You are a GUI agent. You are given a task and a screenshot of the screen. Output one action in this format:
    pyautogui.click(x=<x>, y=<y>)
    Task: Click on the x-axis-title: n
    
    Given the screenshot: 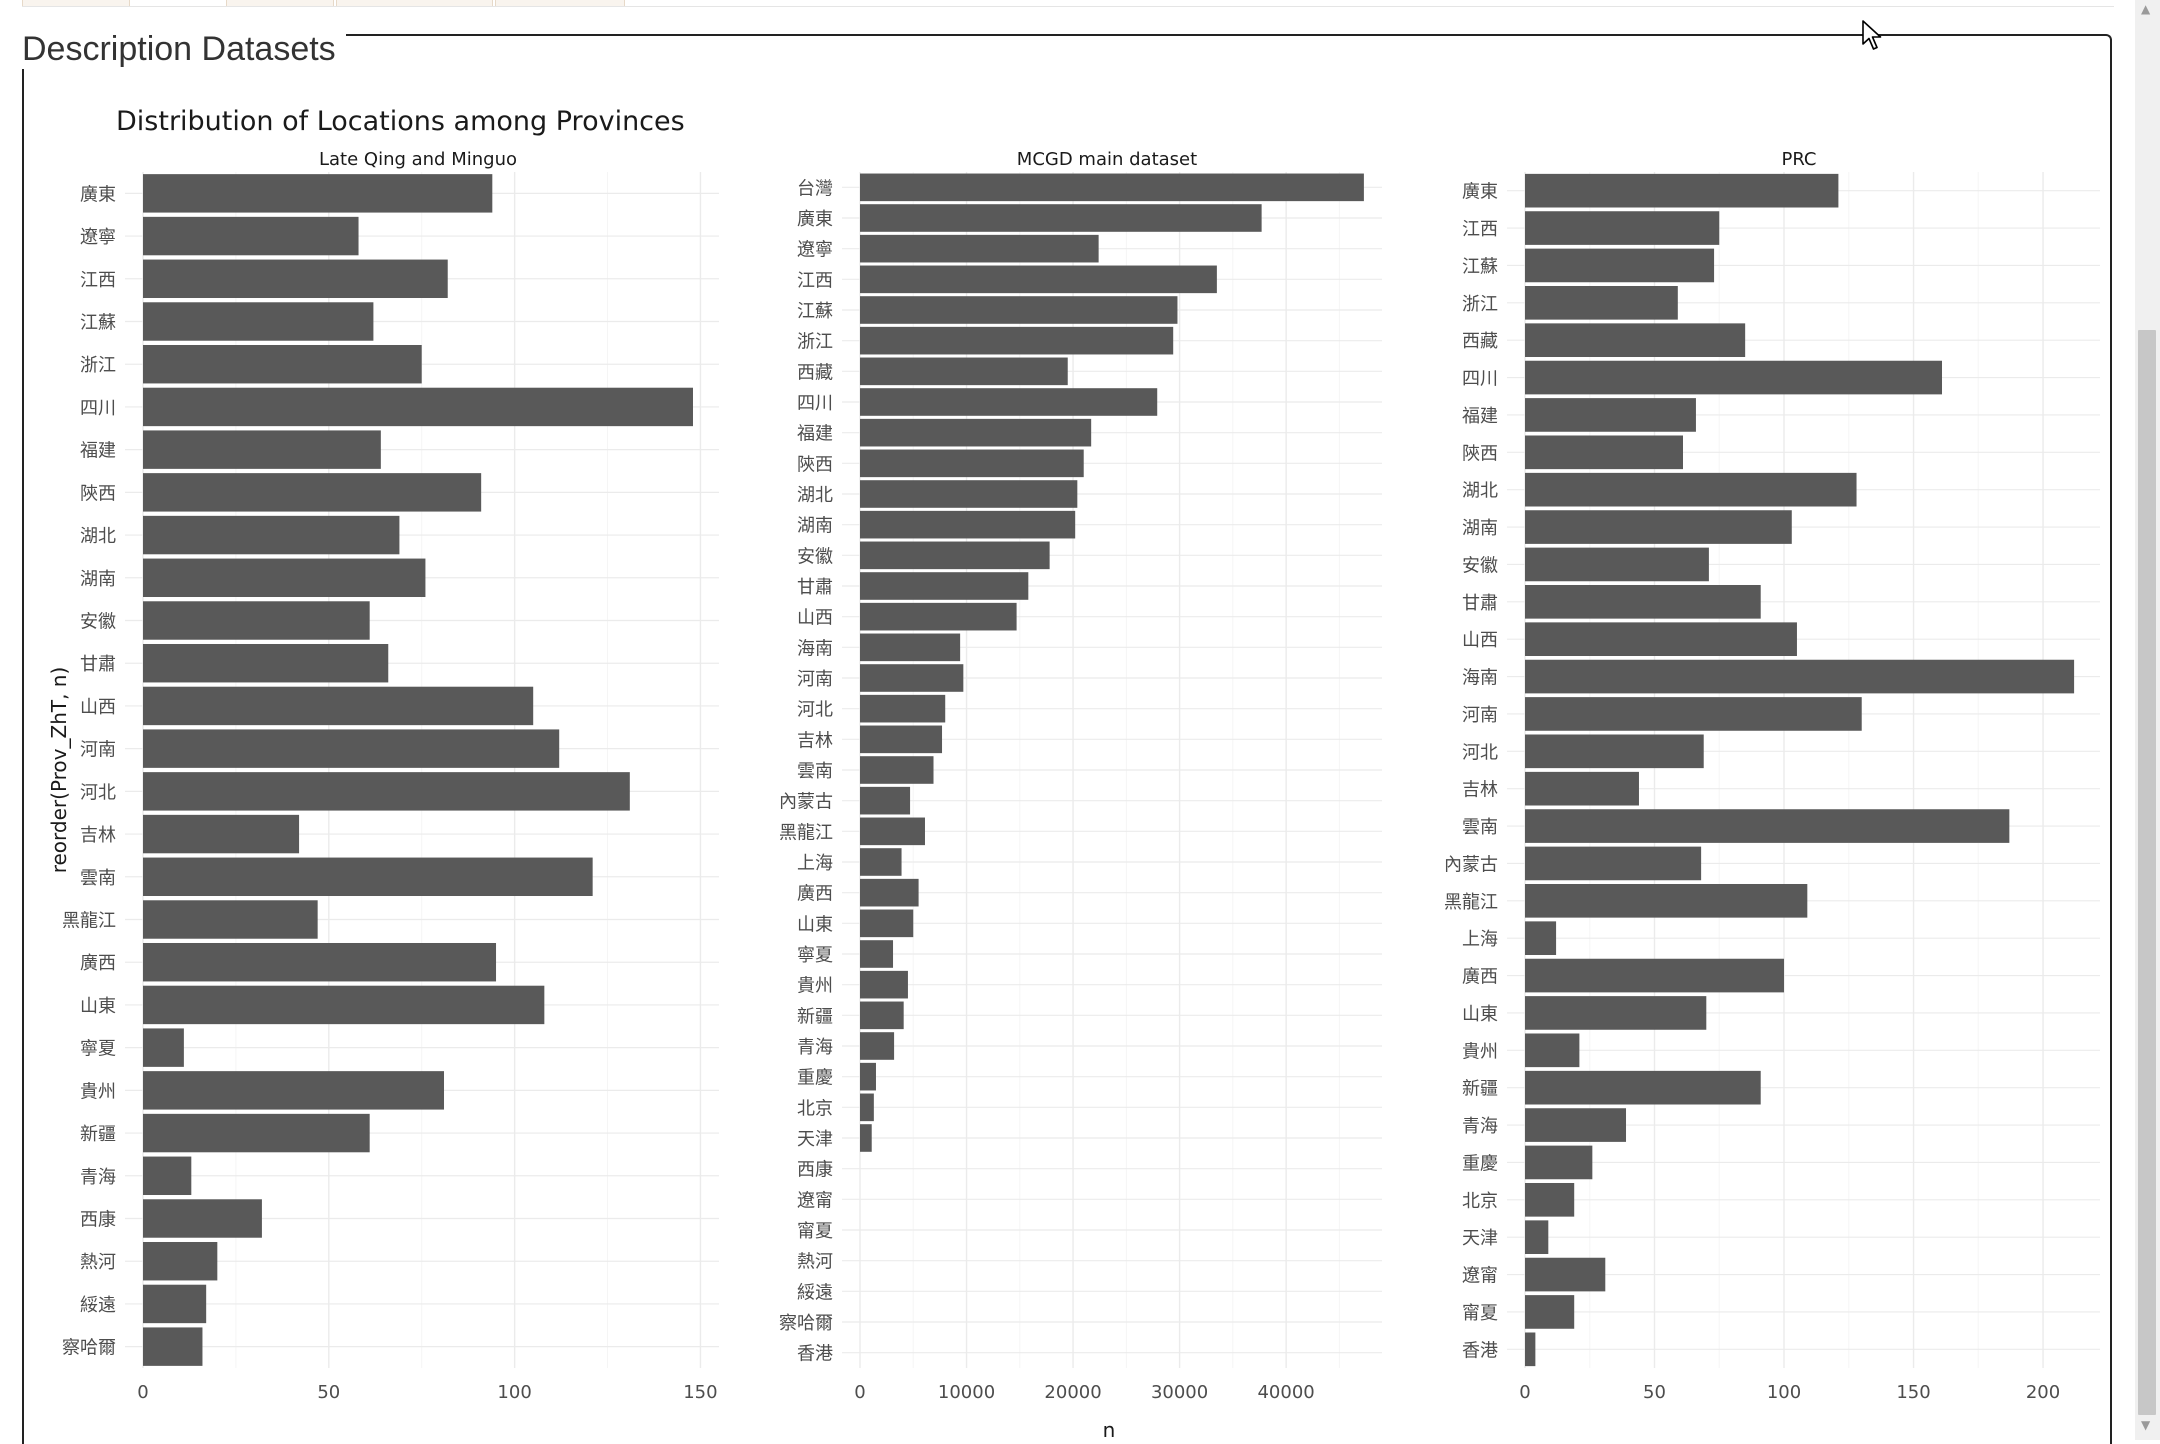 What is the action you would take?
    pyautogui.click(x=1109, y=1429)
    